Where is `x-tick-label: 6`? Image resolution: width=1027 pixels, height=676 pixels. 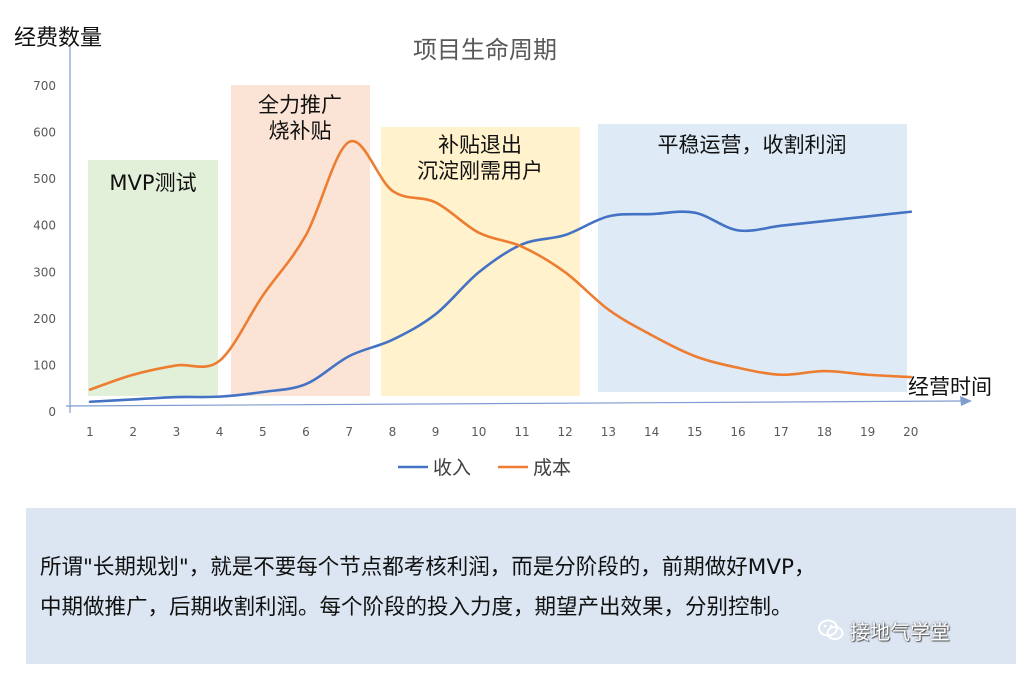 x-tick-label: 6 is located at coordinates (306, 432).